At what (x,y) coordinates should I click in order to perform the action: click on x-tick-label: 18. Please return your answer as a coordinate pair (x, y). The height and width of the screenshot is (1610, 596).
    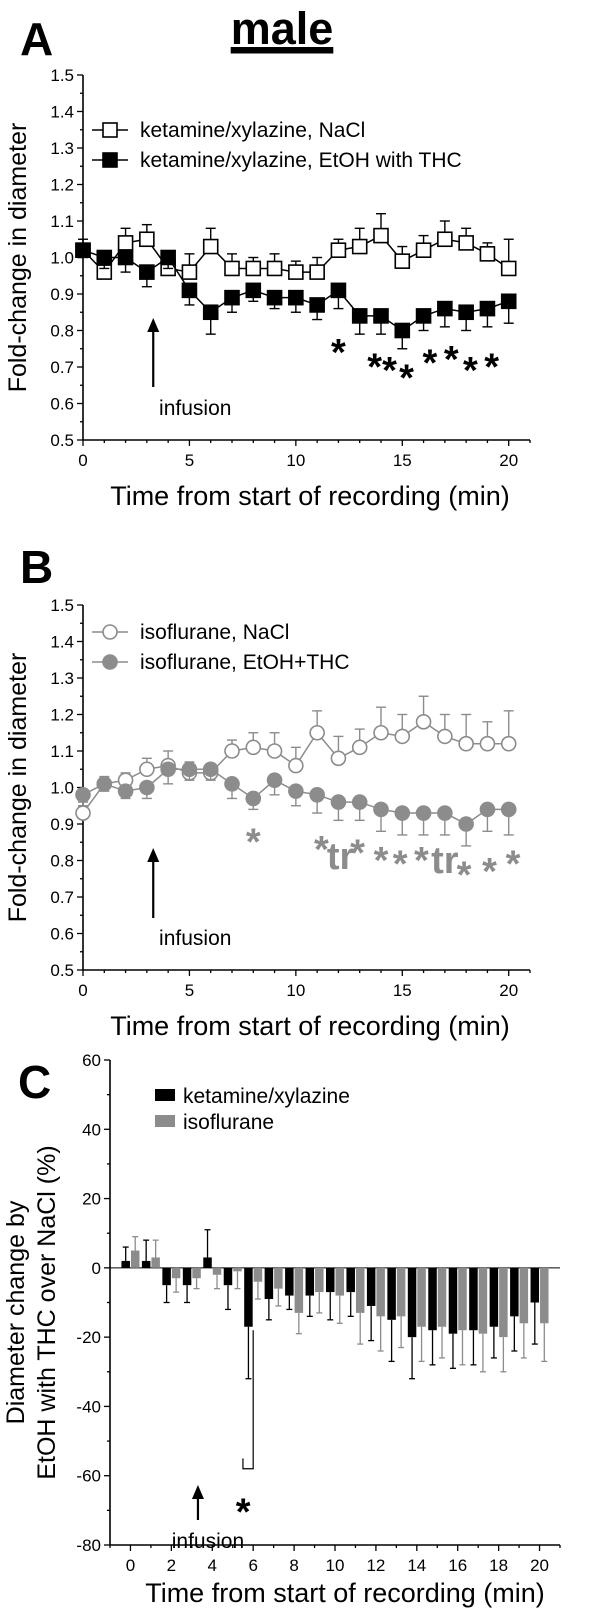
    Looking at the image, I should click on (498, 1565).